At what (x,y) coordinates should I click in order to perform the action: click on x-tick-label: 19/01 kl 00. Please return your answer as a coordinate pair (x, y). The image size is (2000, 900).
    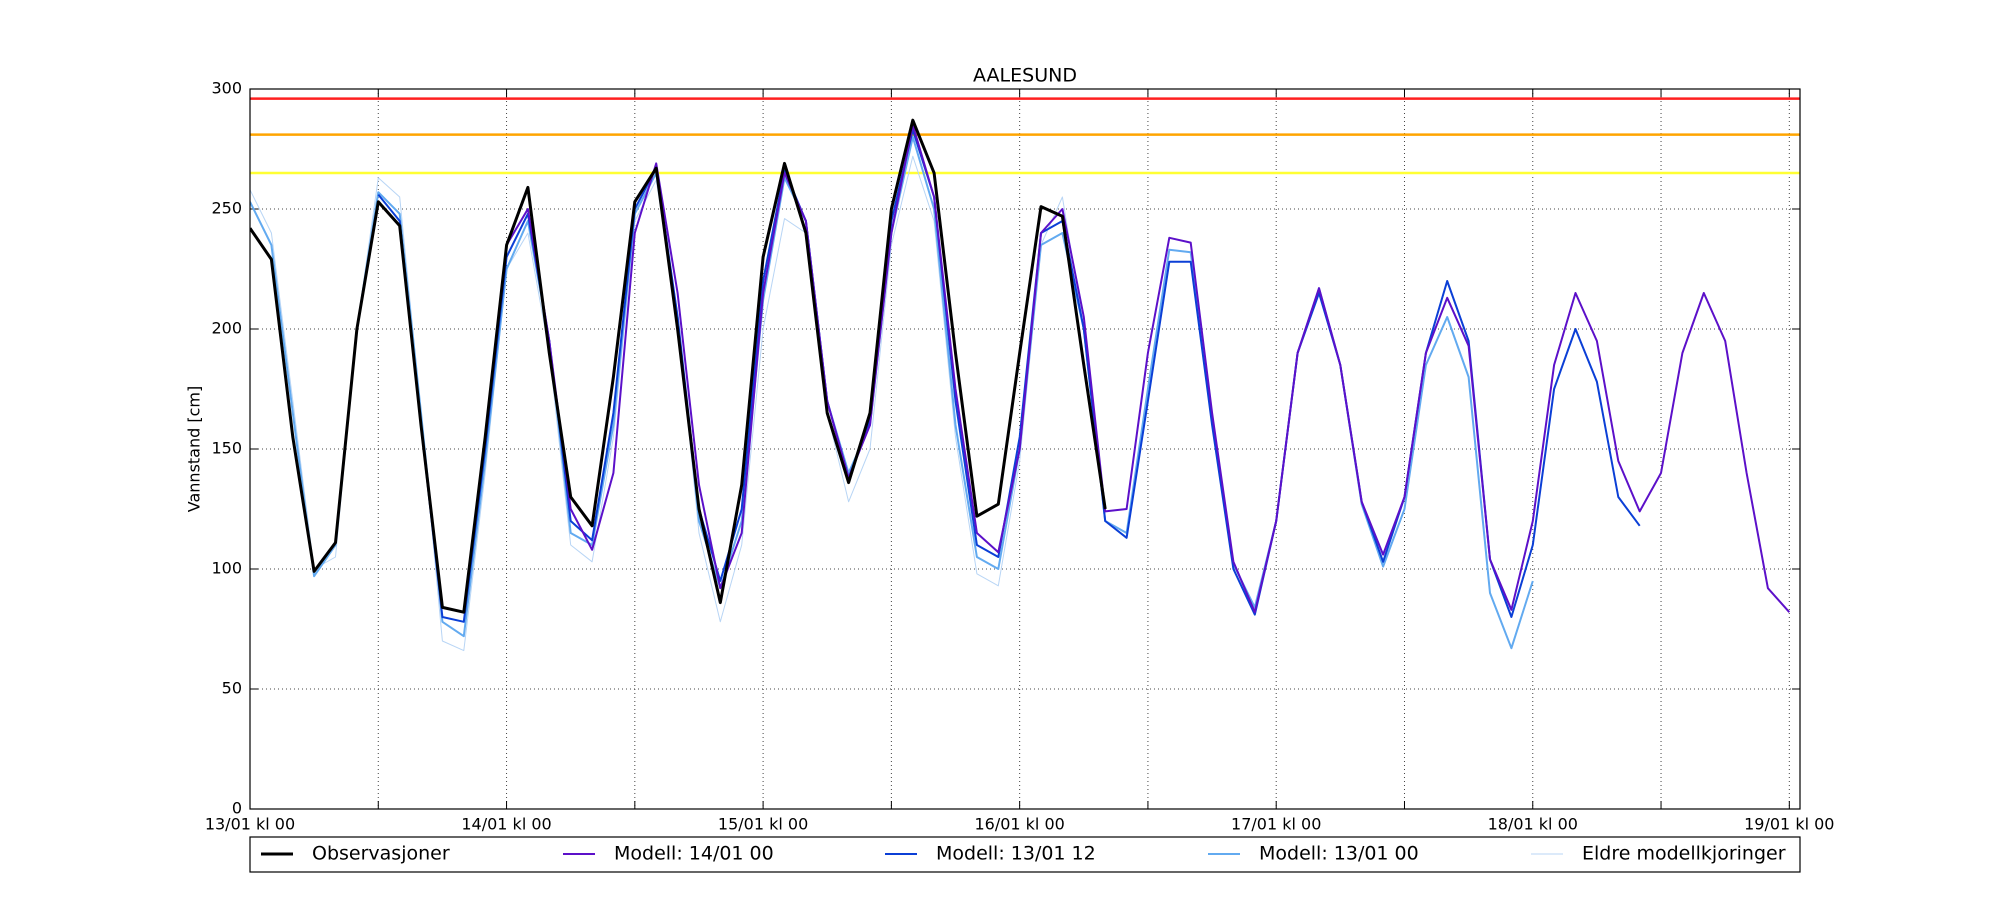
    Looking at the image, I should click on (1789, 824).